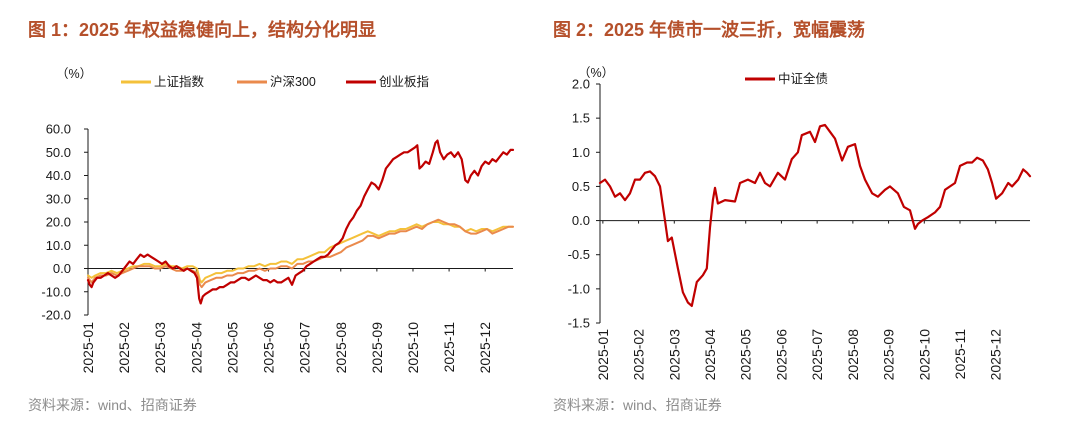 The image size is (1080, 424). Describe the element at coordinates (803, 78) in the screenshot. I see `legend-label: 中证全债` at that location.